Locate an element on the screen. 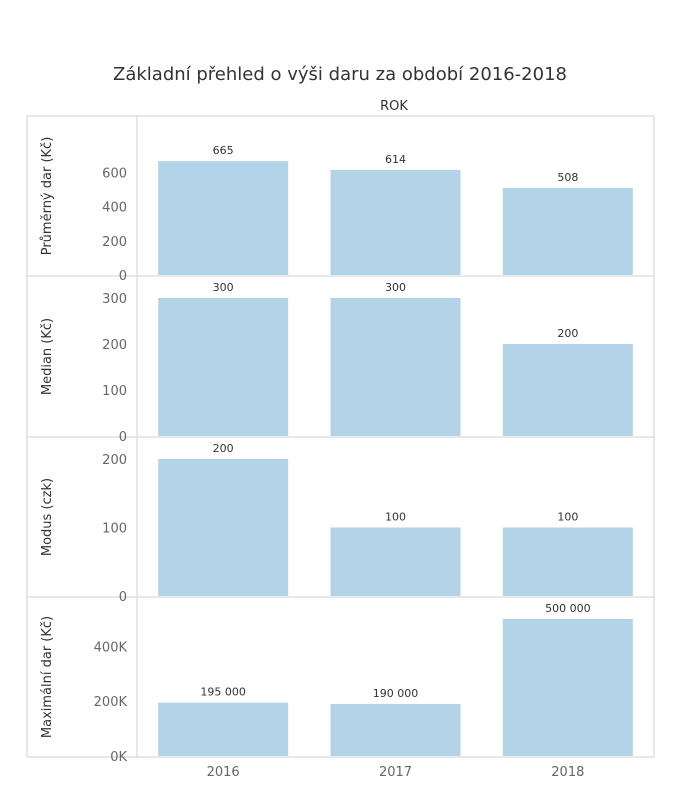 The width and height of the screenshot is (674, 797). x-tick-label: 2016 is located at coordinates (223, 772).